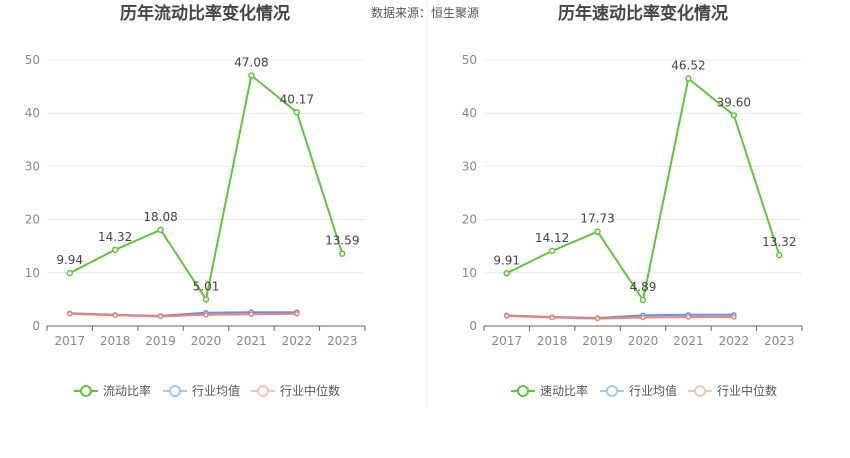 This screenshot has height=458, width=850. What do you see at coordinates (425, 12) in the screenshot?
I see `data-source-label: 数据来源：恒生聚源` at bounding box center [425, 12].